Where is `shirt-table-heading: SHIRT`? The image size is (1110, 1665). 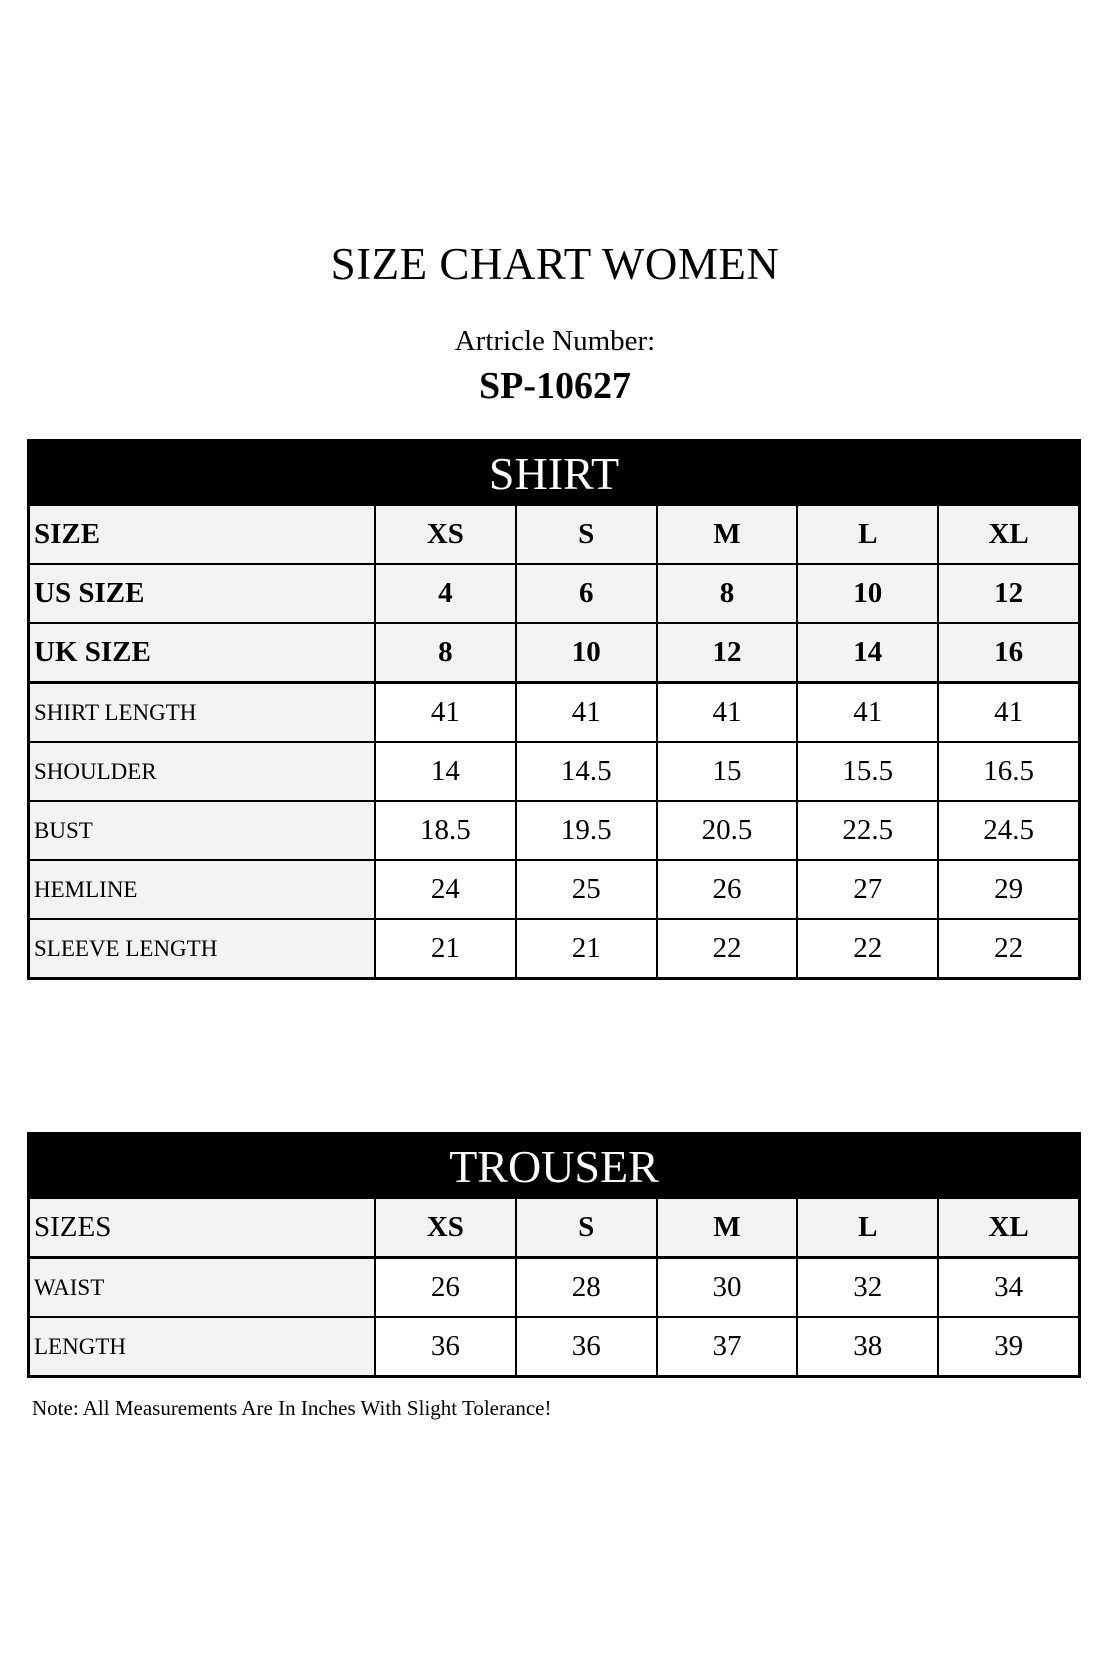
shirt-table-heading: SHIRT is located at coordinates (554, 473).